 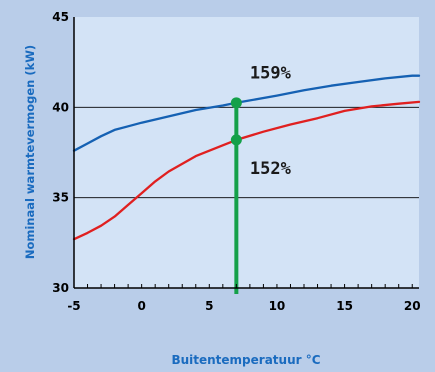 I want to click on y-tick-label-2: 40, so click(x=60, y=107).